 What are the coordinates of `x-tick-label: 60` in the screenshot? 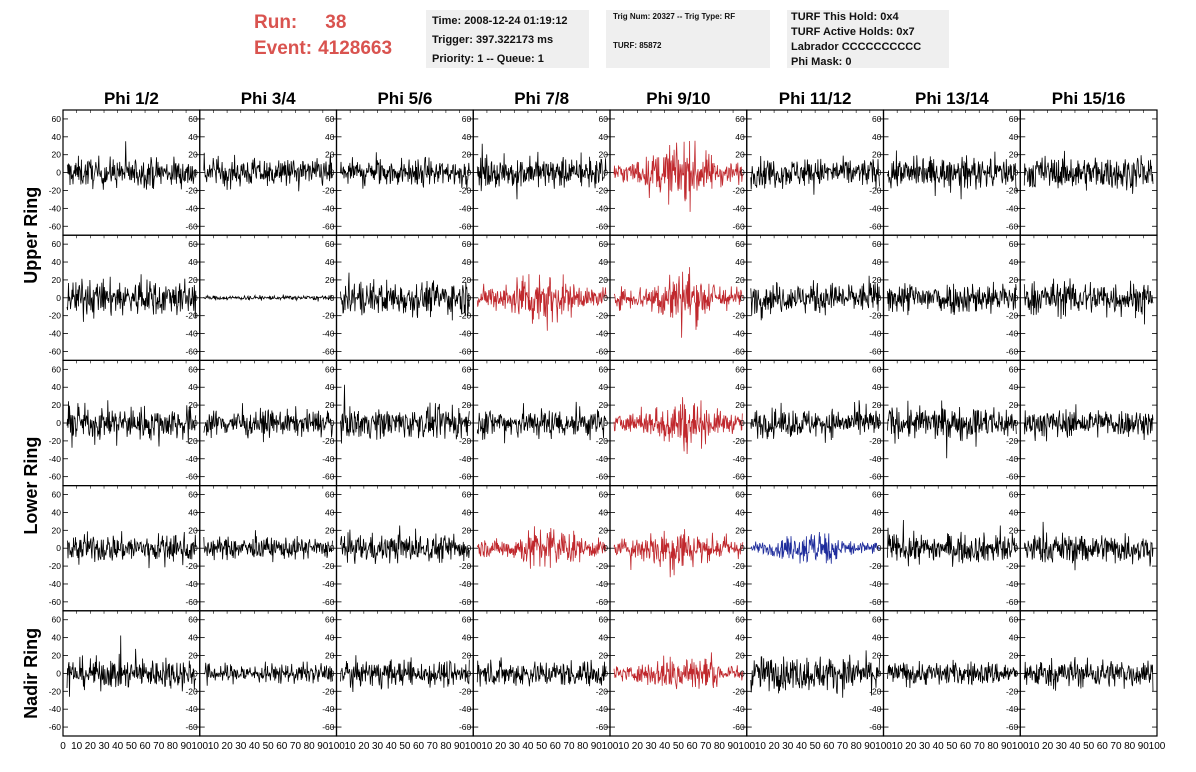 It's located at (692, 746).